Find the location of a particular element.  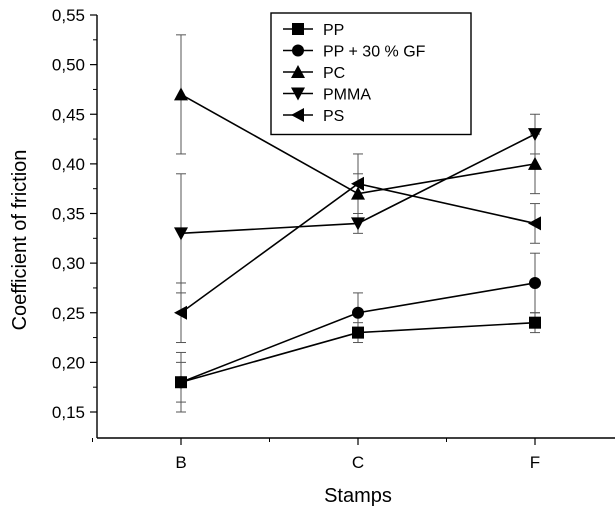

y-tick-label: 0,30 is located at coordinates (68, 263).